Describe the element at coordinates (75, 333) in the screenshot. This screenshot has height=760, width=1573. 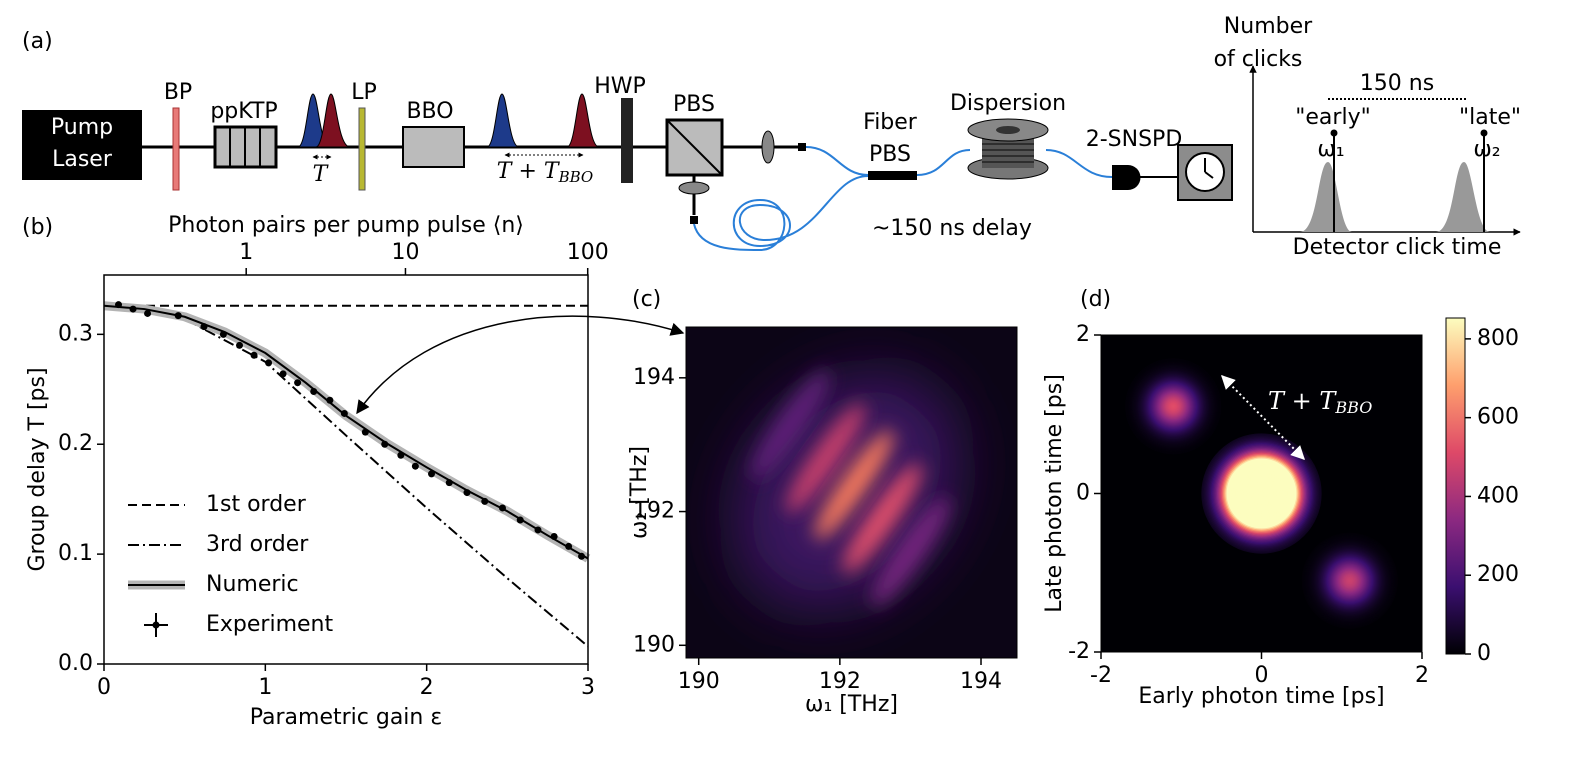
I see `y-tick-label: 0.3` at that location.